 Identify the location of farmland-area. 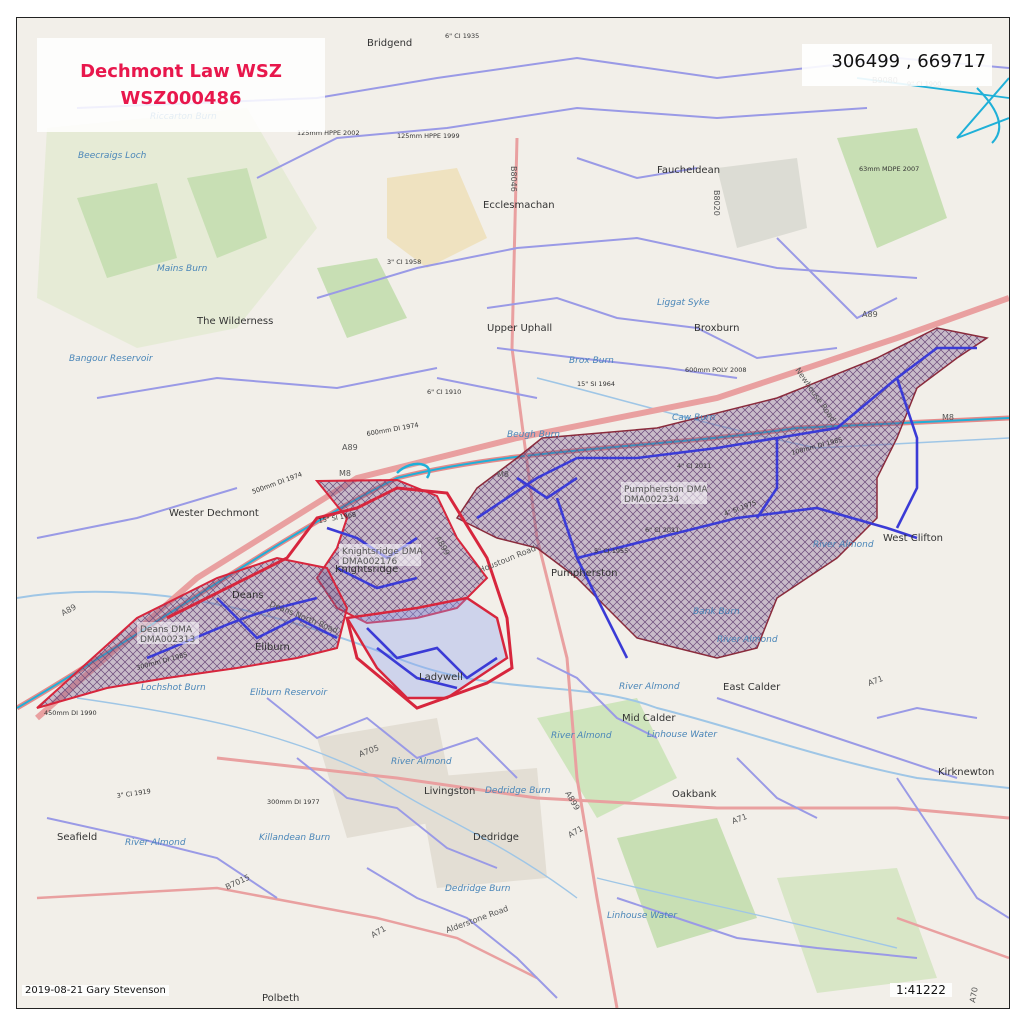
(857, 930).